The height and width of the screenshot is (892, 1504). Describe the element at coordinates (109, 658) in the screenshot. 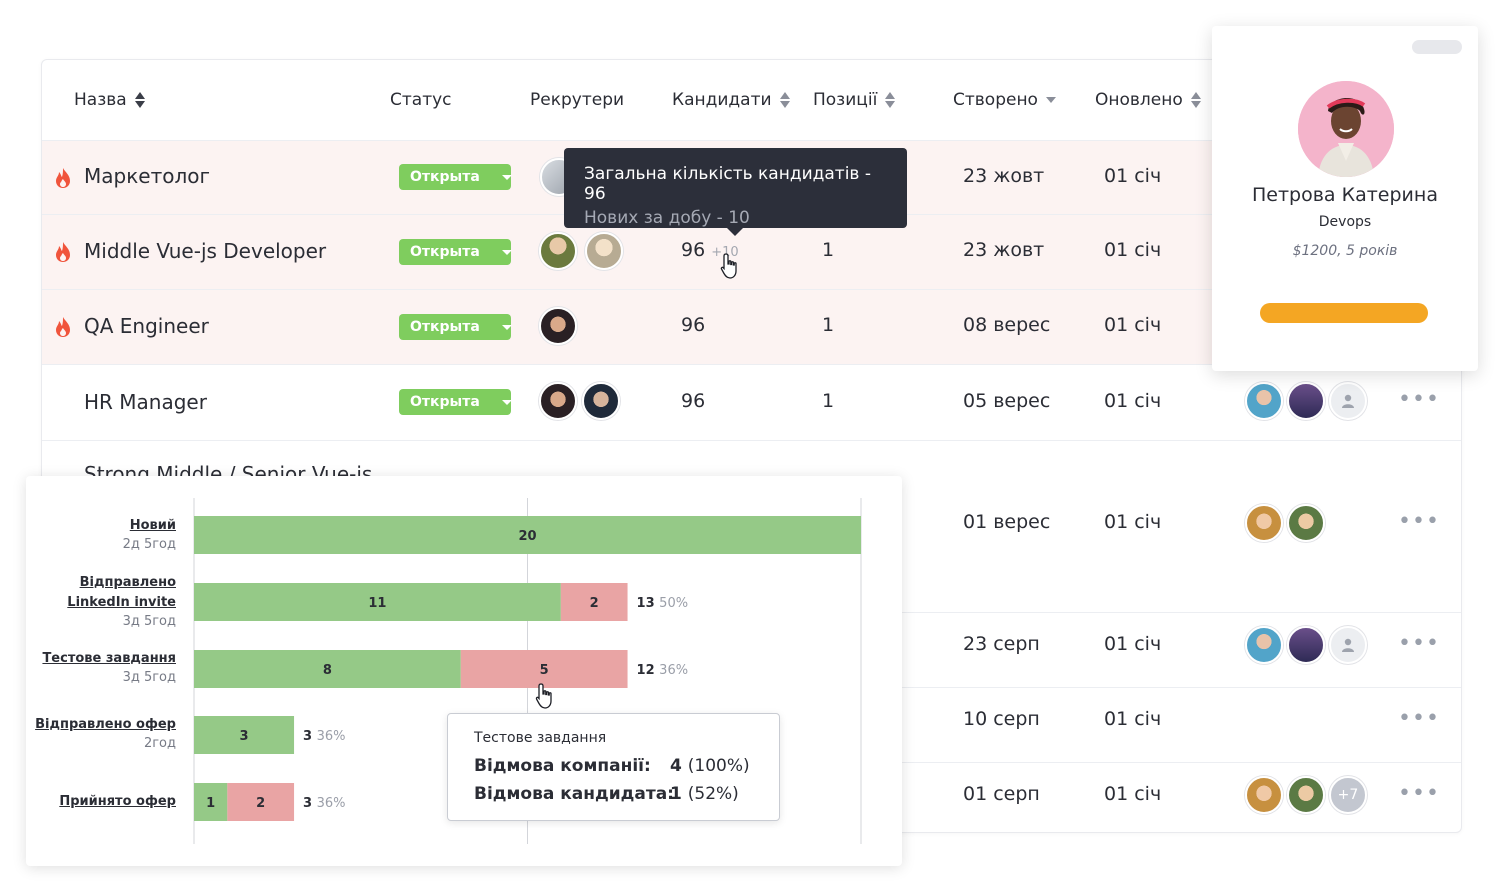

I see `stage-name: Тестове завдання` at that location.